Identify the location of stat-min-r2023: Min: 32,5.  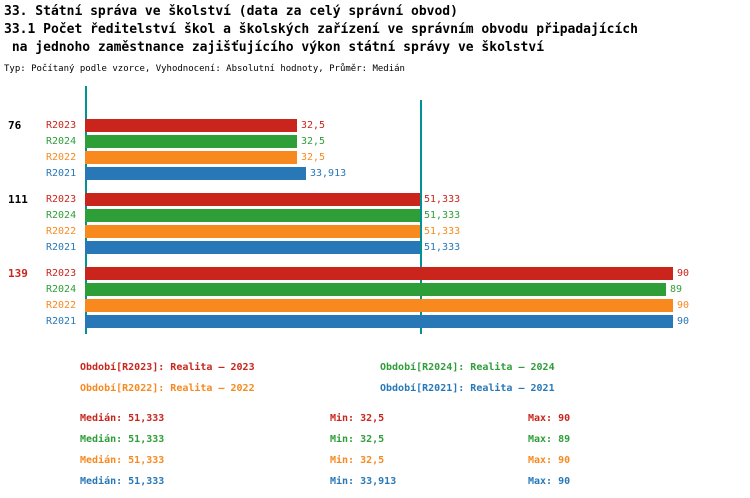
(357, 418).